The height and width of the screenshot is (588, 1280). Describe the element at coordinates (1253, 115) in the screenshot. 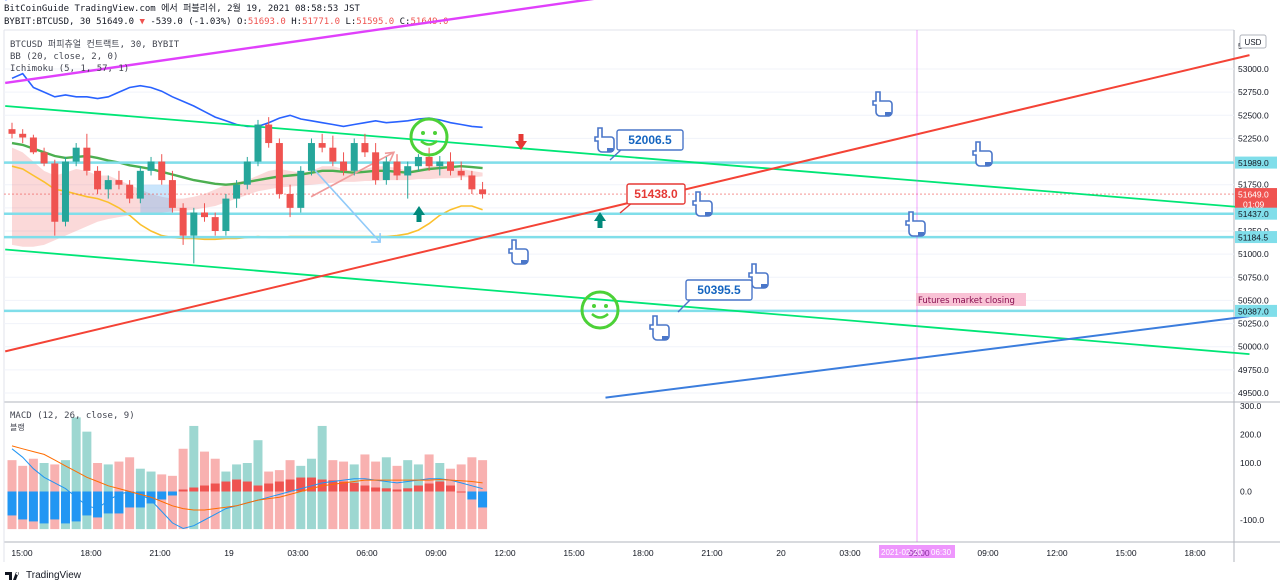

I see `price-tick-label: 52500.0` at that location.